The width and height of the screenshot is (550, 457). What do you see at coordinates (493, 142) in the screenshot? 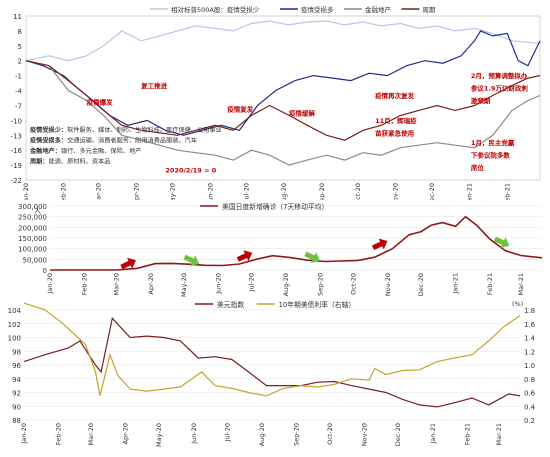
I see `annotation: 1月，民主党赢` at bounding box center [493, 142].